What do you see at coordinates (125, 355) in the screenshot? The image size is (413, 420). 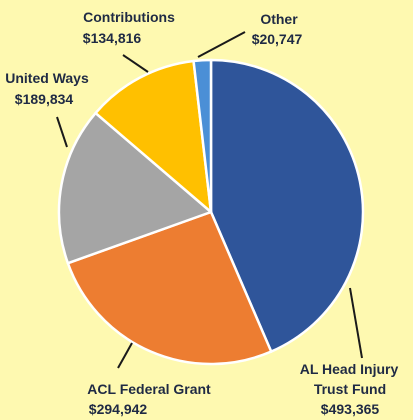 I see `leader-line-acl` at bounding box center [125, 355].